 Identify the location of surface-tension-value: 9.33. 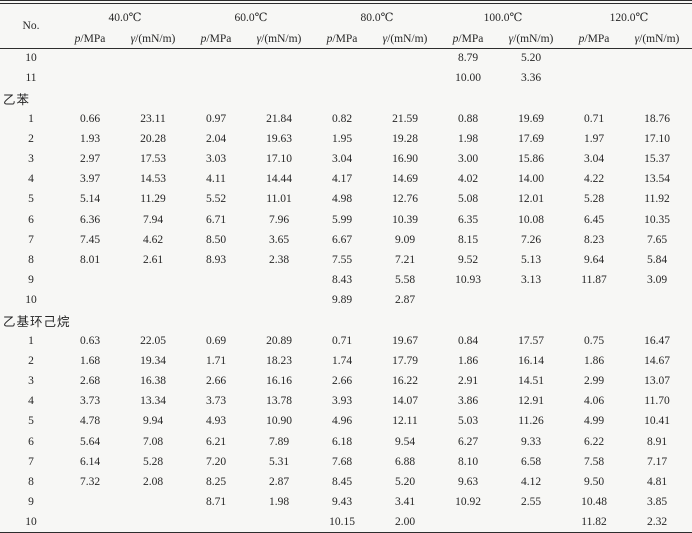
(531, 441).